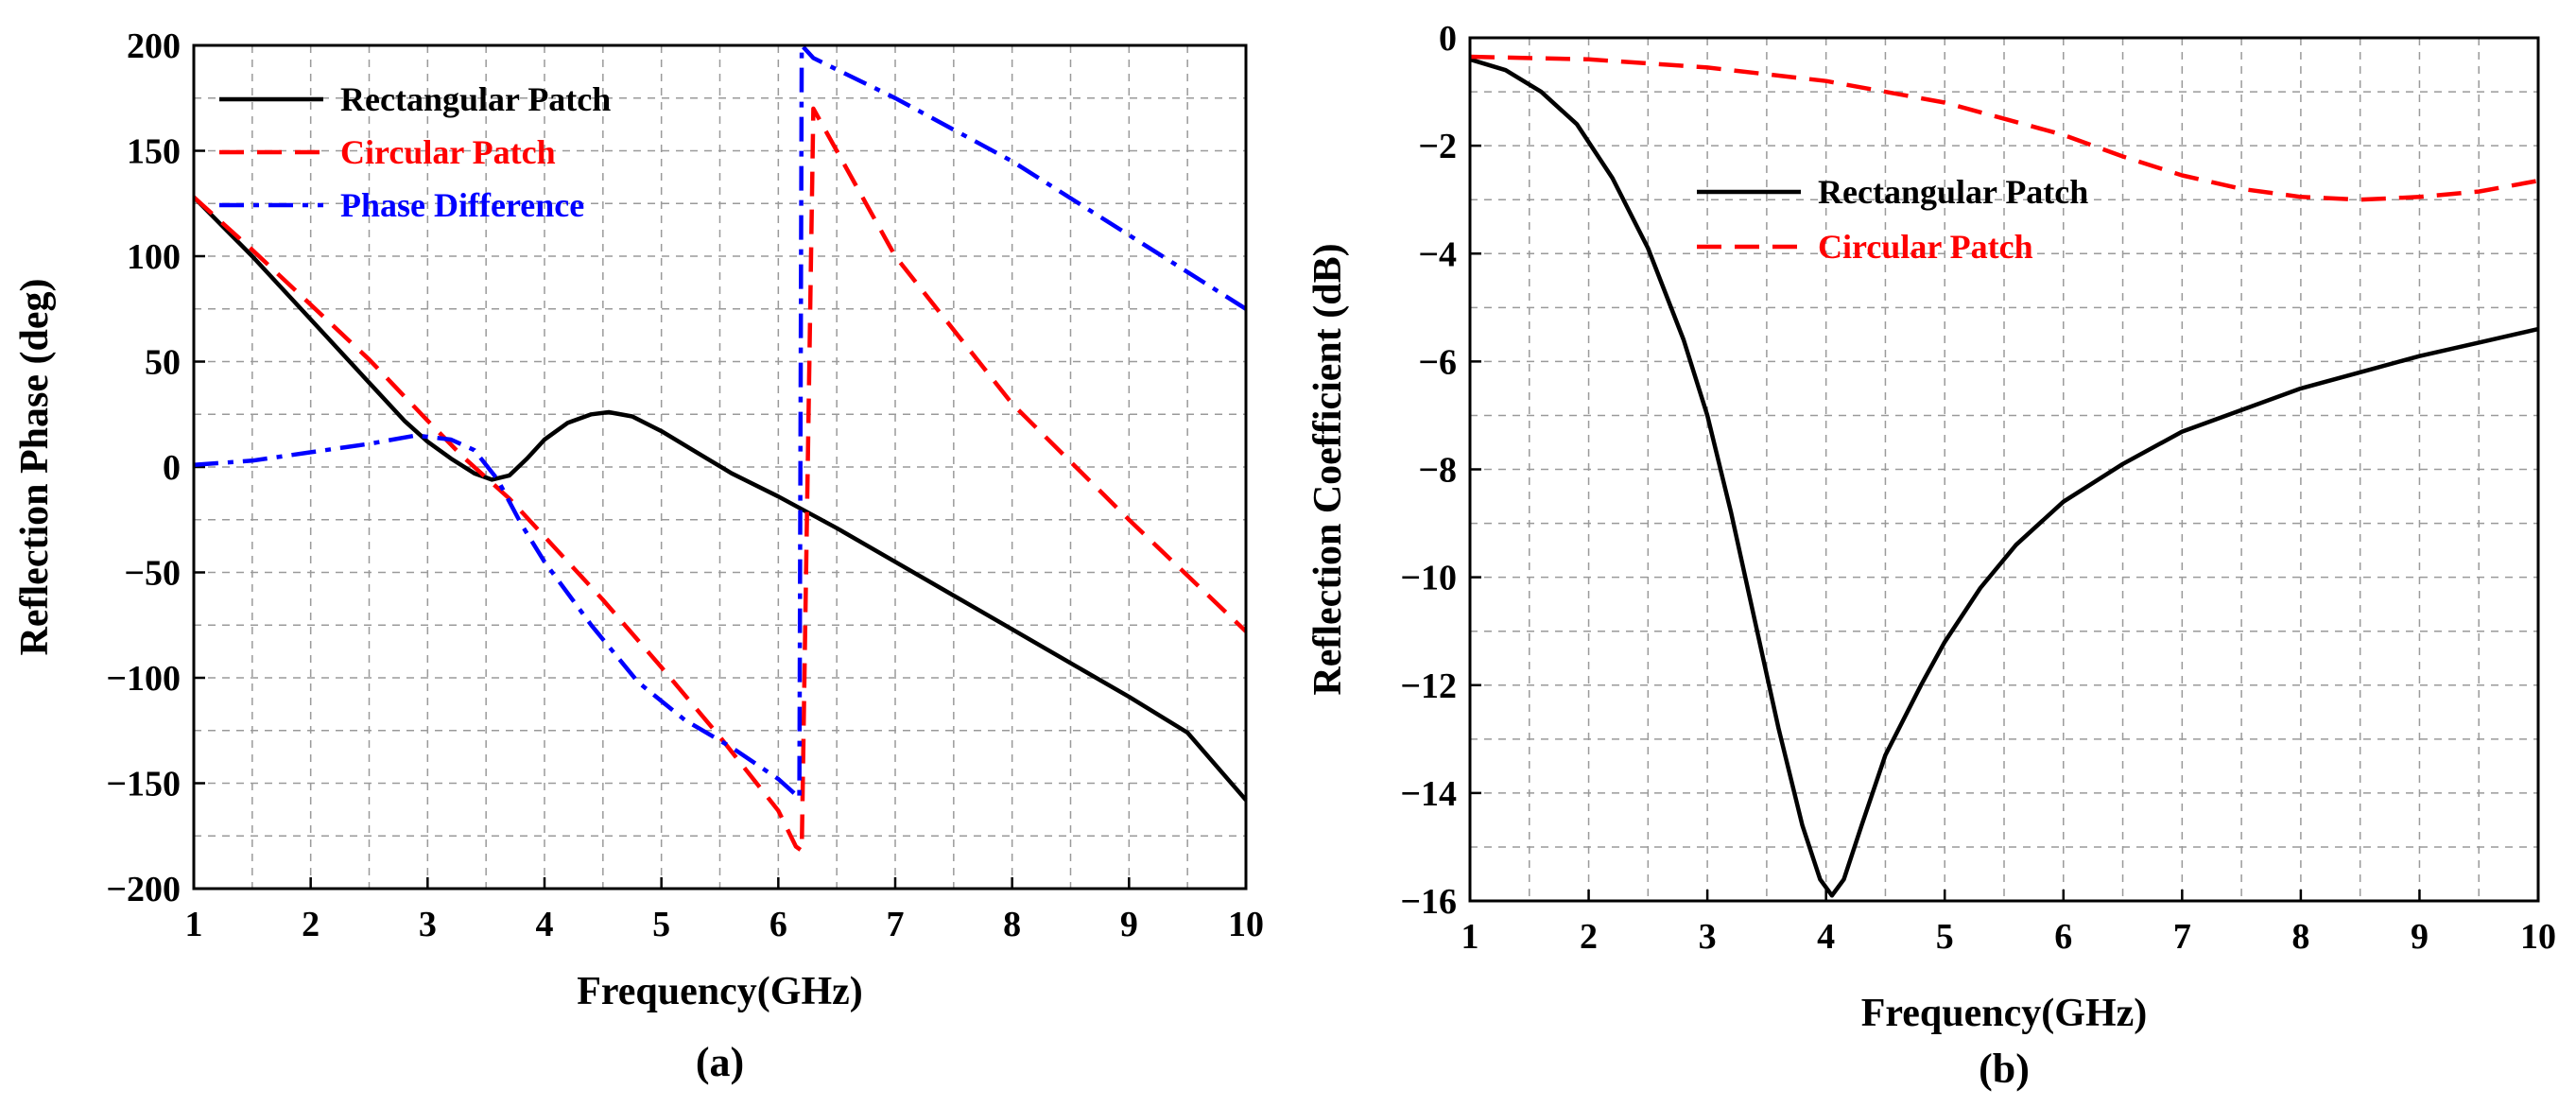 The height and width of the screenshot is (1107, 2576). I want to click on a-y-tick-label: 150, so click(154, 152).